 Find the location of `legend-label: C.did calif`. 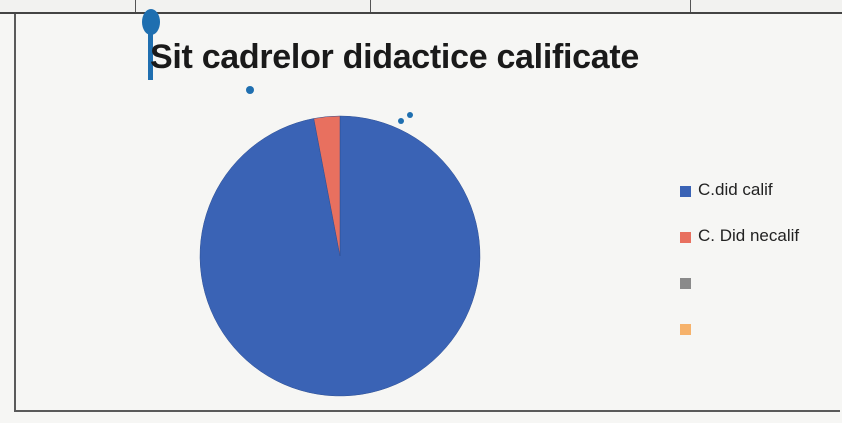

legend-label: C.did calif is located at coordinates (735, 189).